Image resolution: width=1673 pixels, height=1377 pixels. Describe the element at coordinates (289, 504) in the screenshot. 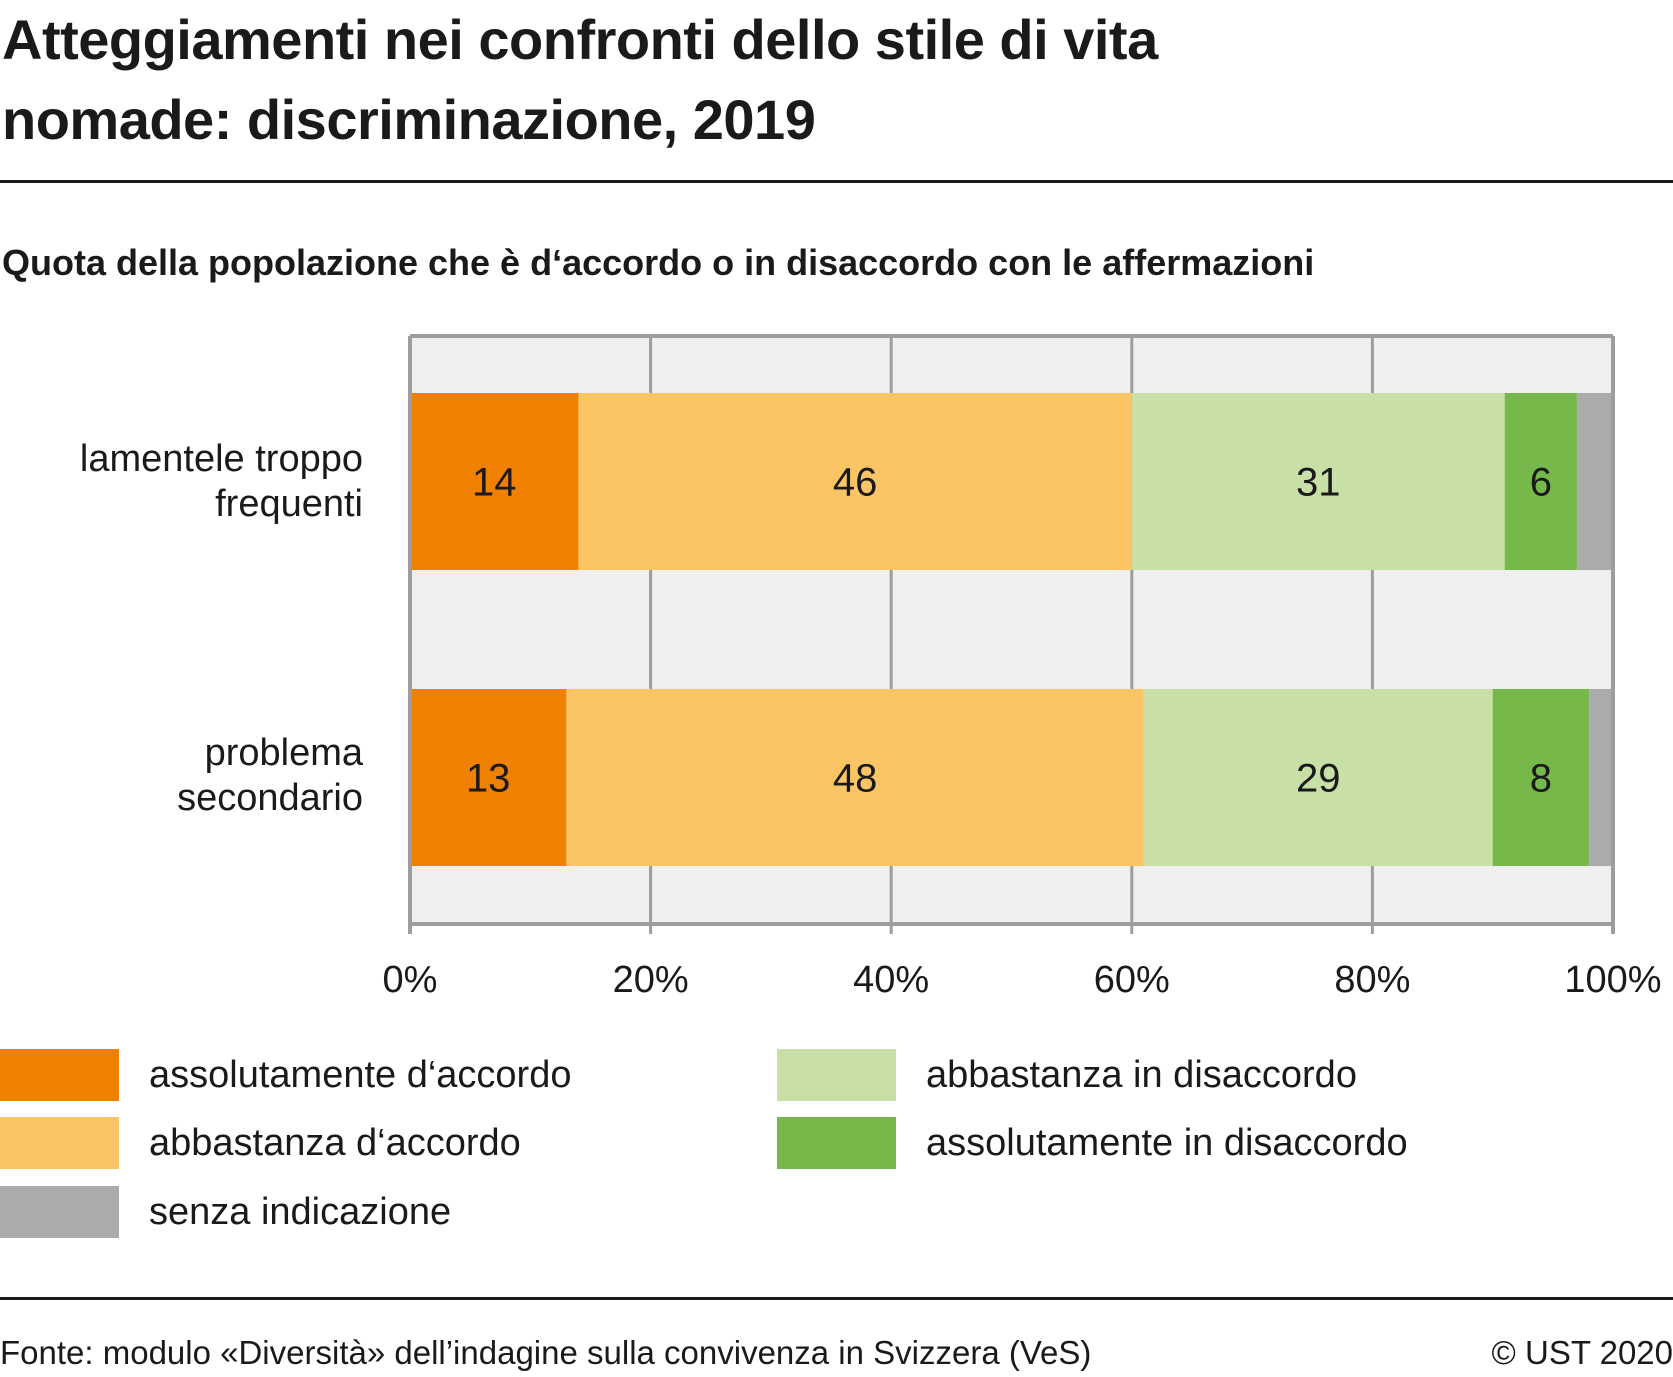

I see `category-label-0-line-2: frequenti` at that location.